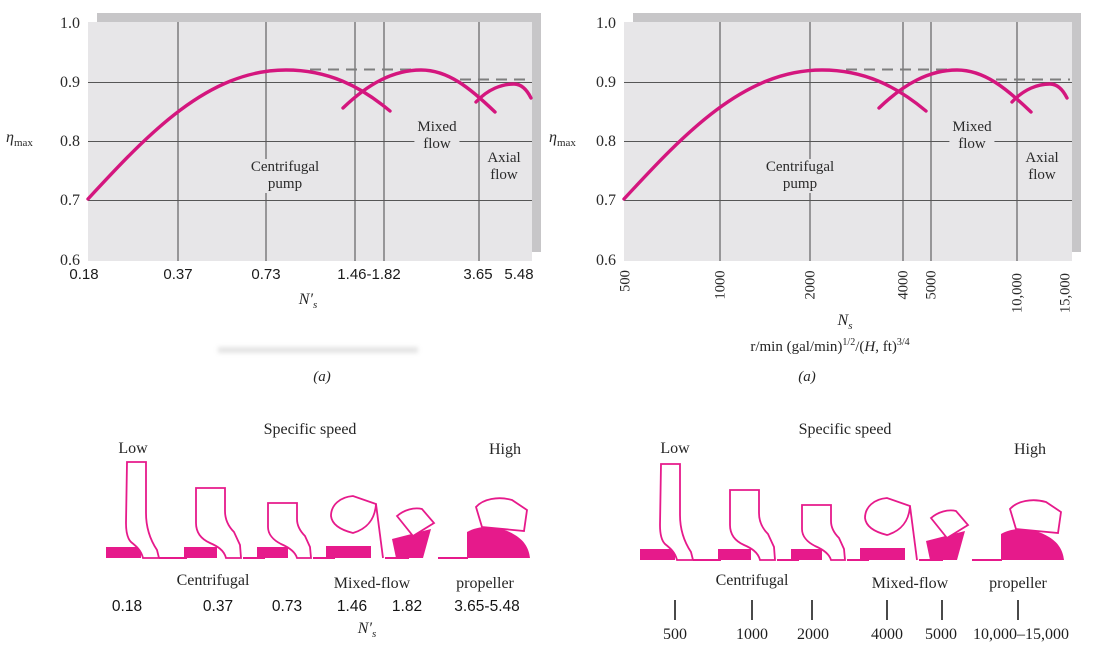  I want to click on left-x-tick-3.65: 3.65, so click(478, 274).